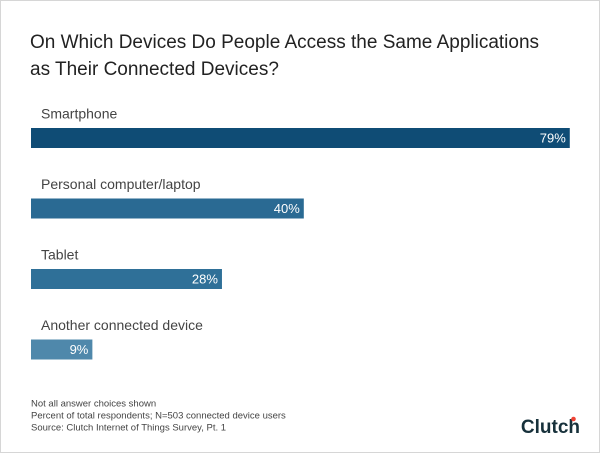 The width and height of the screenshot is (600, 453). I want to click on category-label: Tablet, so click(59, 255).